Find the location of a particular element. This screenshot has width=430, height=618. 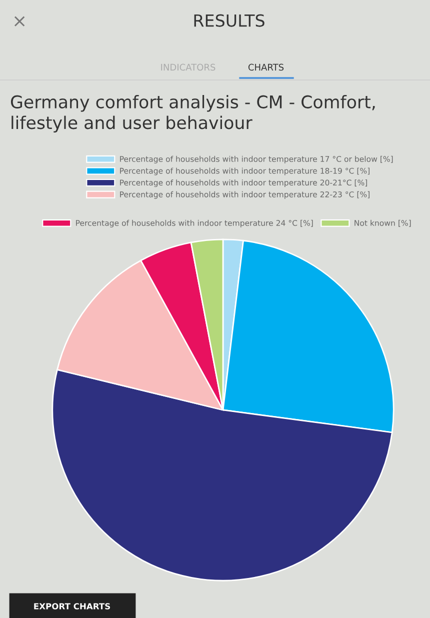

text: EXPORT CHARTS is located at coordinates (72, 606).